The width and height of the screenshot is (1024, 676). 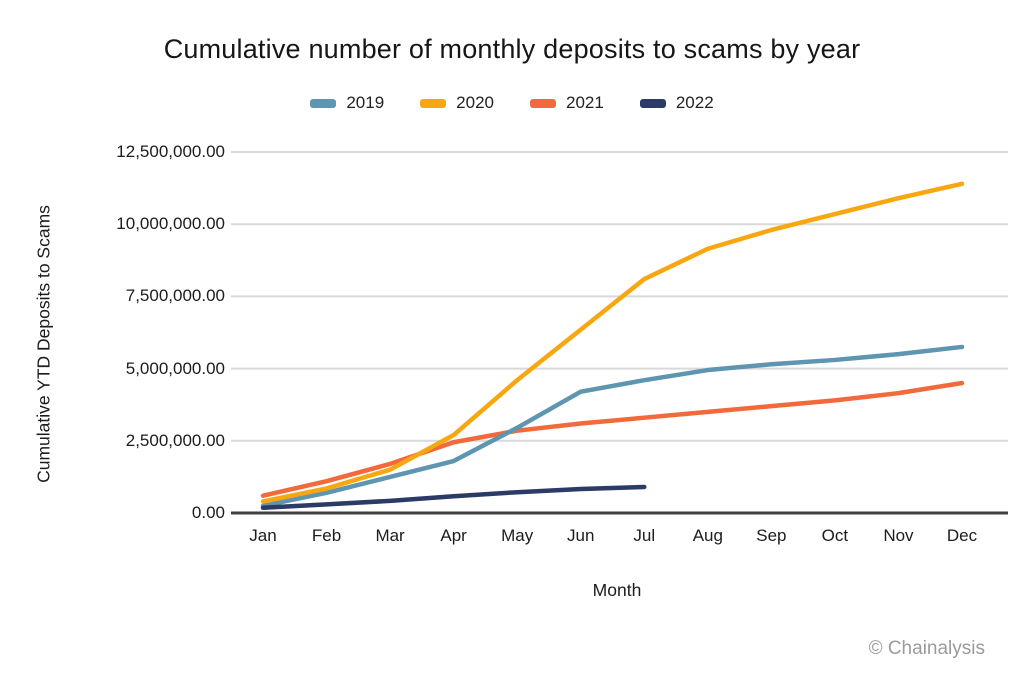 I want to click on x-tick-label: Jan, so click(x=263, y=535).